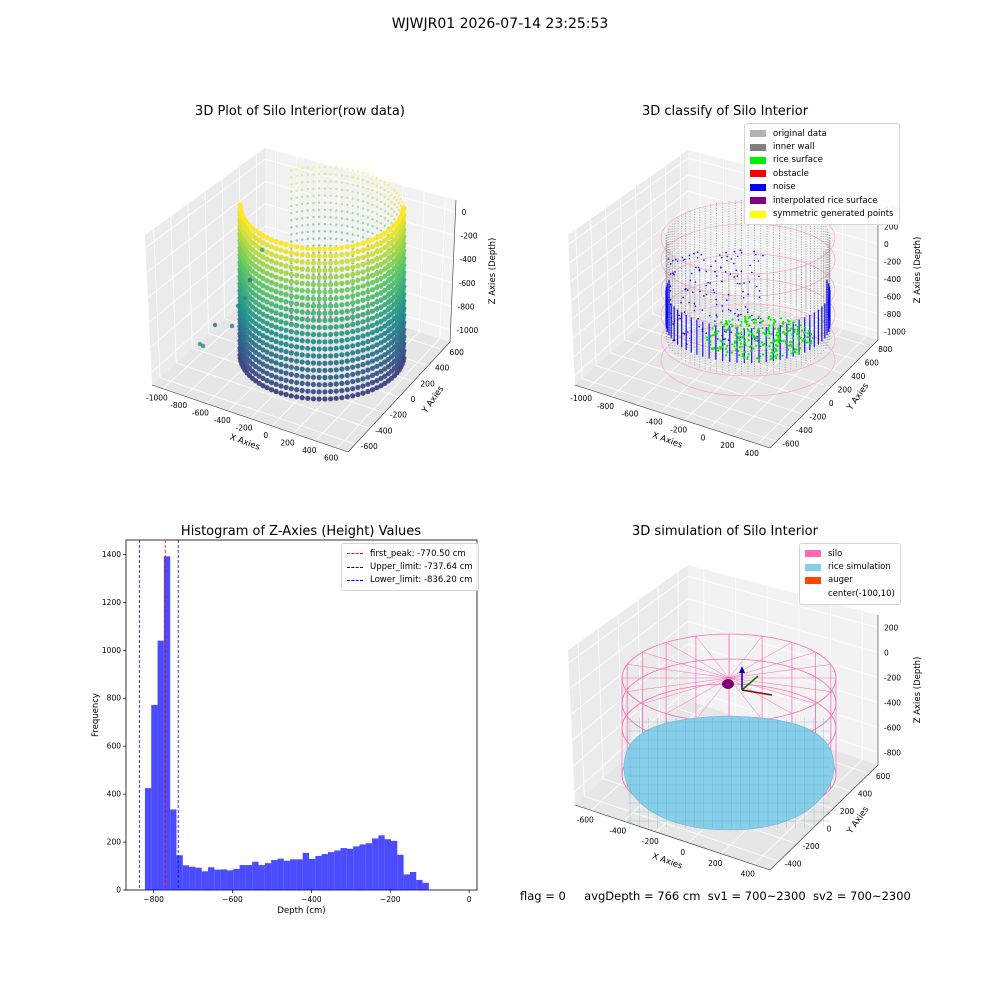 The image size is (1000, 1000). What do you see at coordinates (810, 846) in the screenshot?
I see `y-tick-label: -200` at bounding box center [810, 846].